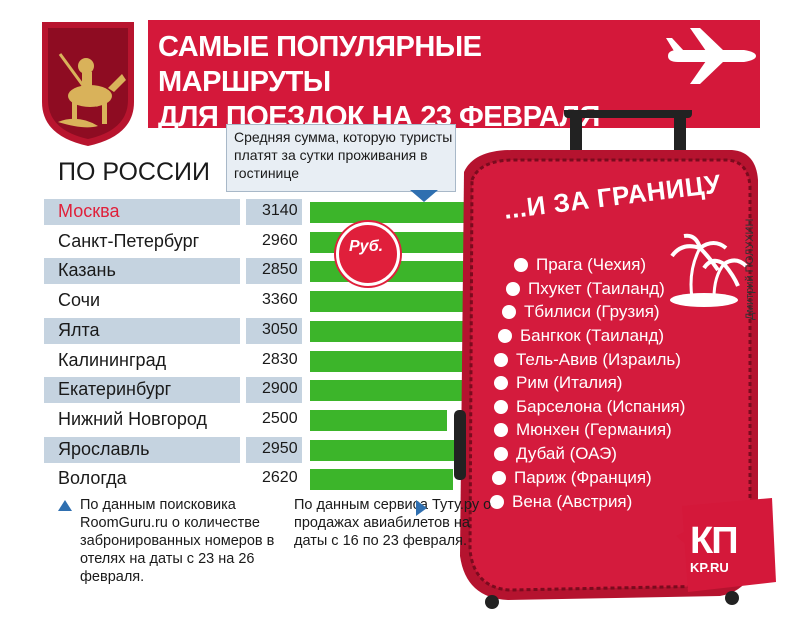  What do you see at coordinates (249, 479) in the screenshot?
I see `chart-row: Вологда 2620` at bounding box center [249, 479].